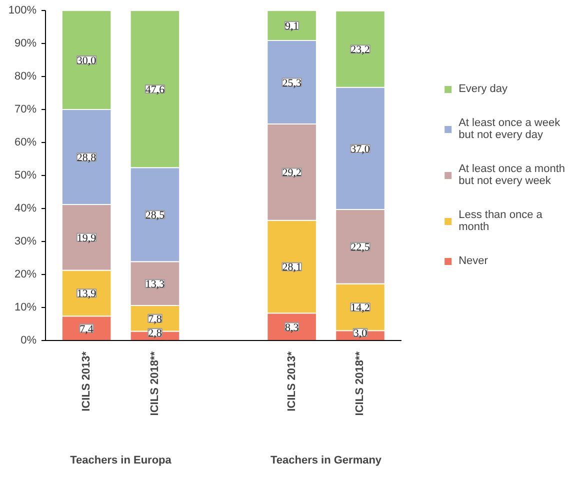 The image size is (579, 498). I want to click on legend-label: At least once a month but not every week, so click(511, 175).